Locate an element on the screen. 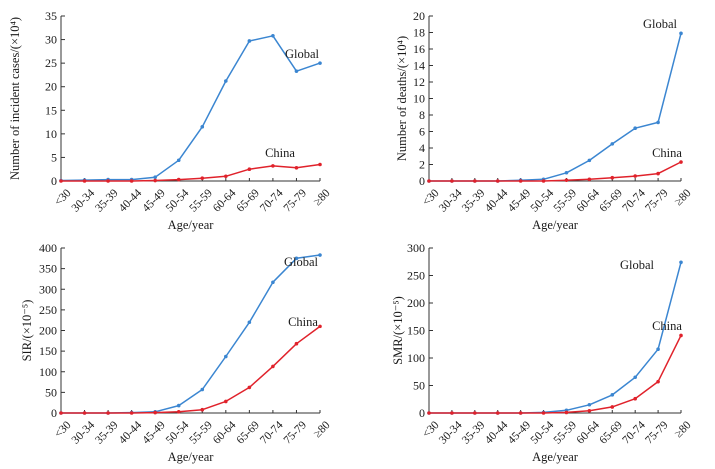  y-tick-label: 50 is located at coordinates (51, 392).